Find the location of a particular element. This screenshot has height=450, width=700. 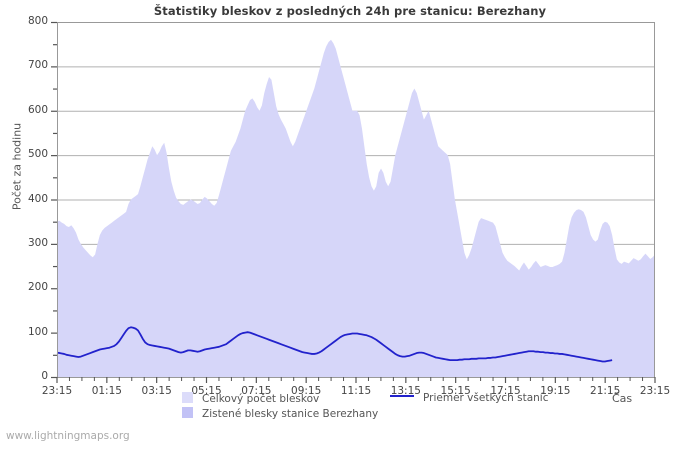

x-tick-label: 19:15 is located at coordinates (555, 391).